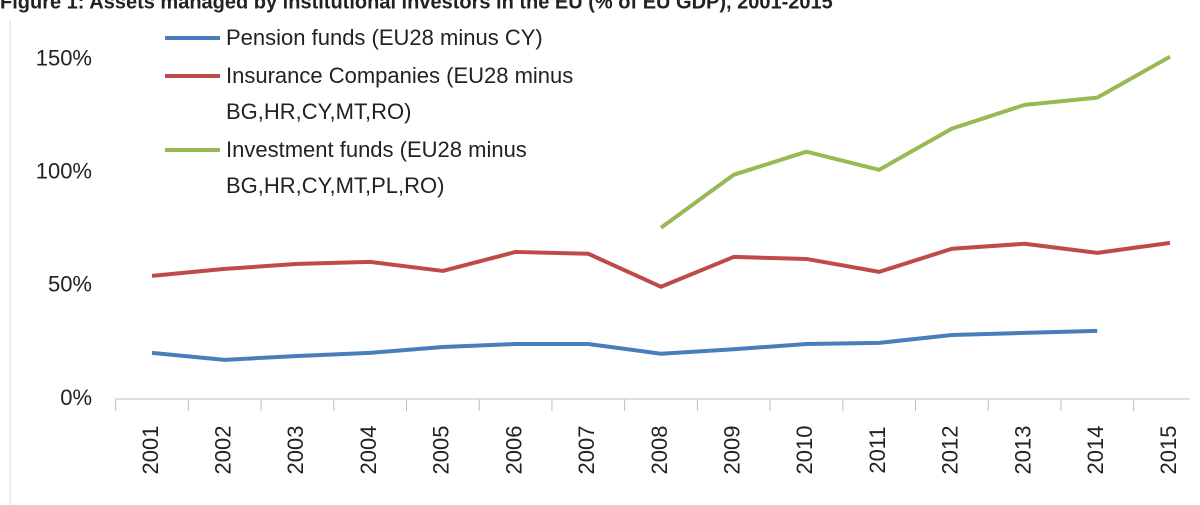  I want to click on x-tick-label: 2011, so click(877, 449).